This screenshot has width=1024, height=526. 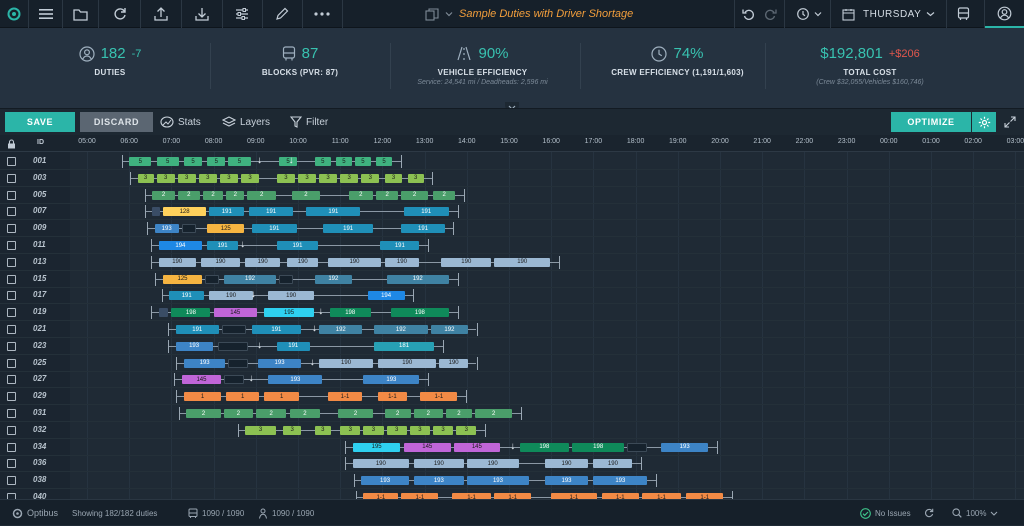 What do you see at coordinates (512, 313) in the screenshot?
I see `duty-row: 019 198 145 195 198 198 ↓` at bounding box center [512, 313].